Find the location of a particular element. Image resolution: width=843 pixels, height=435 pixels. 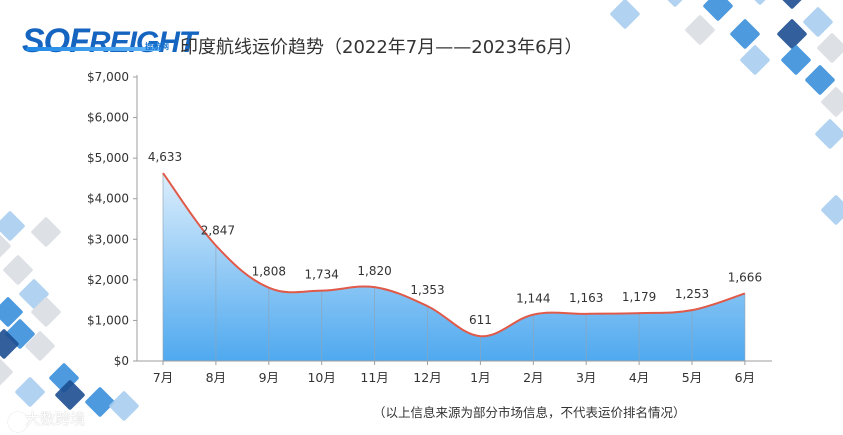

data-label: 1,666 is located at coordinates (745, 277).